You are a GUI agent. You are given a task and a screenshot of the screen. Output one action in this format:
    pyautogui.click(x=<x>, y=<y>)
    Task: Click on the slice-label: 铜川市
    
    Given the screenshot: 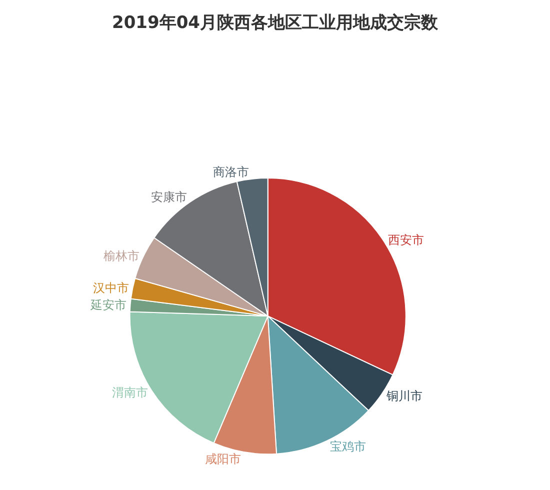 What is the action you would take?
    pyautogui.click(x=404, y=395)
    